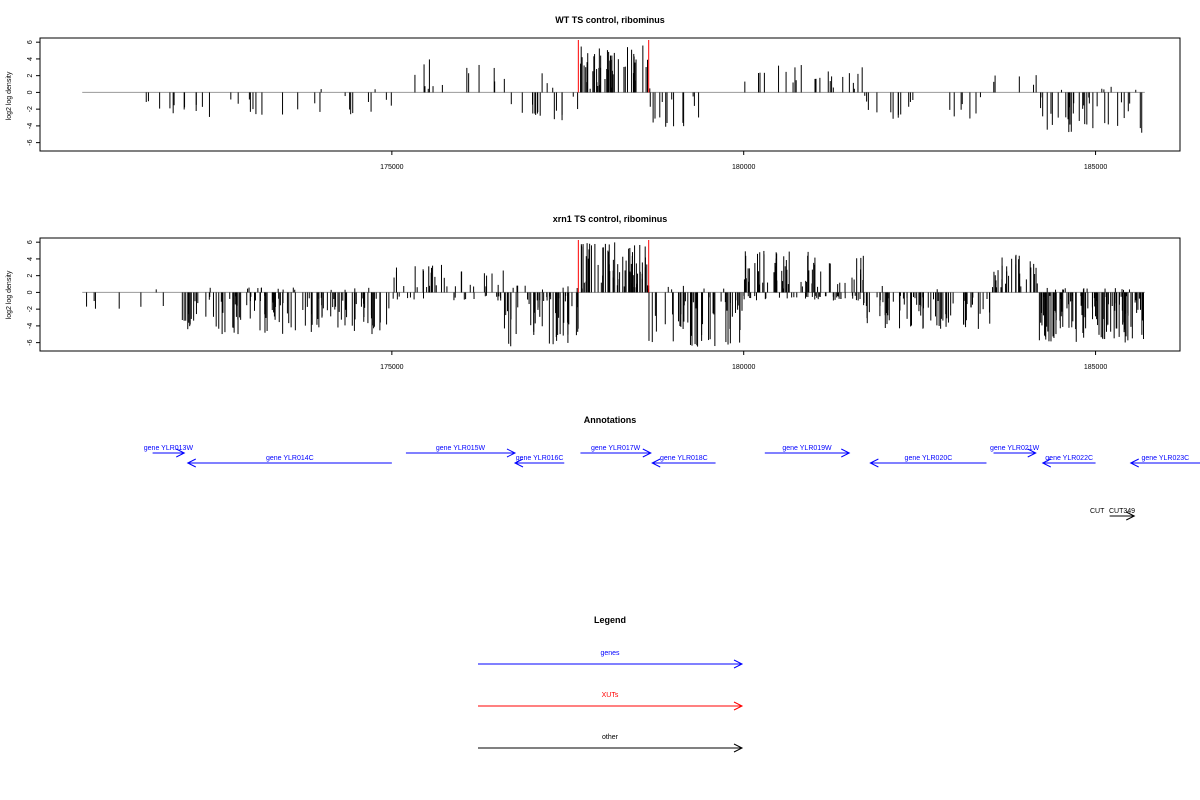  What do you see at coordinates (540, 458) in the screenshot?
I see `gene-label: gene YLR016C` at bounding box center [540, 458].